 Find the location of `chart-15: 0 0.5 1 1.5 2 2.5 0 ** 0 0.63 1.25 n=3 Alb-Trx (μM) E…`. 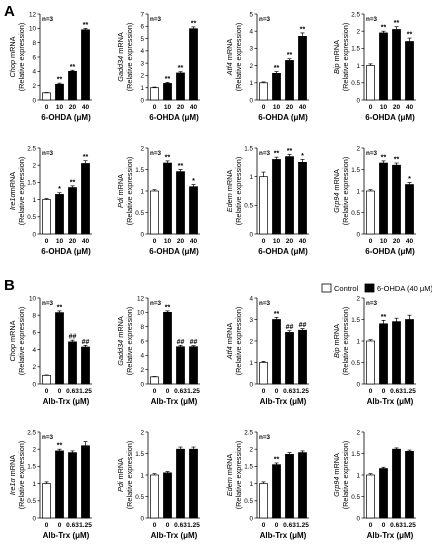

chart-15: 0 0.5 1 1.5 2 2.5 0 ** 0 0.63 1.25 n=3 Alb-Trx (μM) E… is located at coordinates (267, 484).